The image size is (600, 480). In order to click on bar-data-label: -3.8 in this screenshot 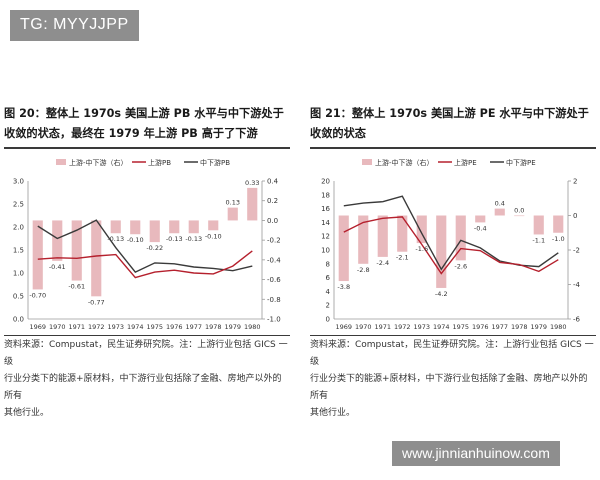, I will do `click(343, 287)`.